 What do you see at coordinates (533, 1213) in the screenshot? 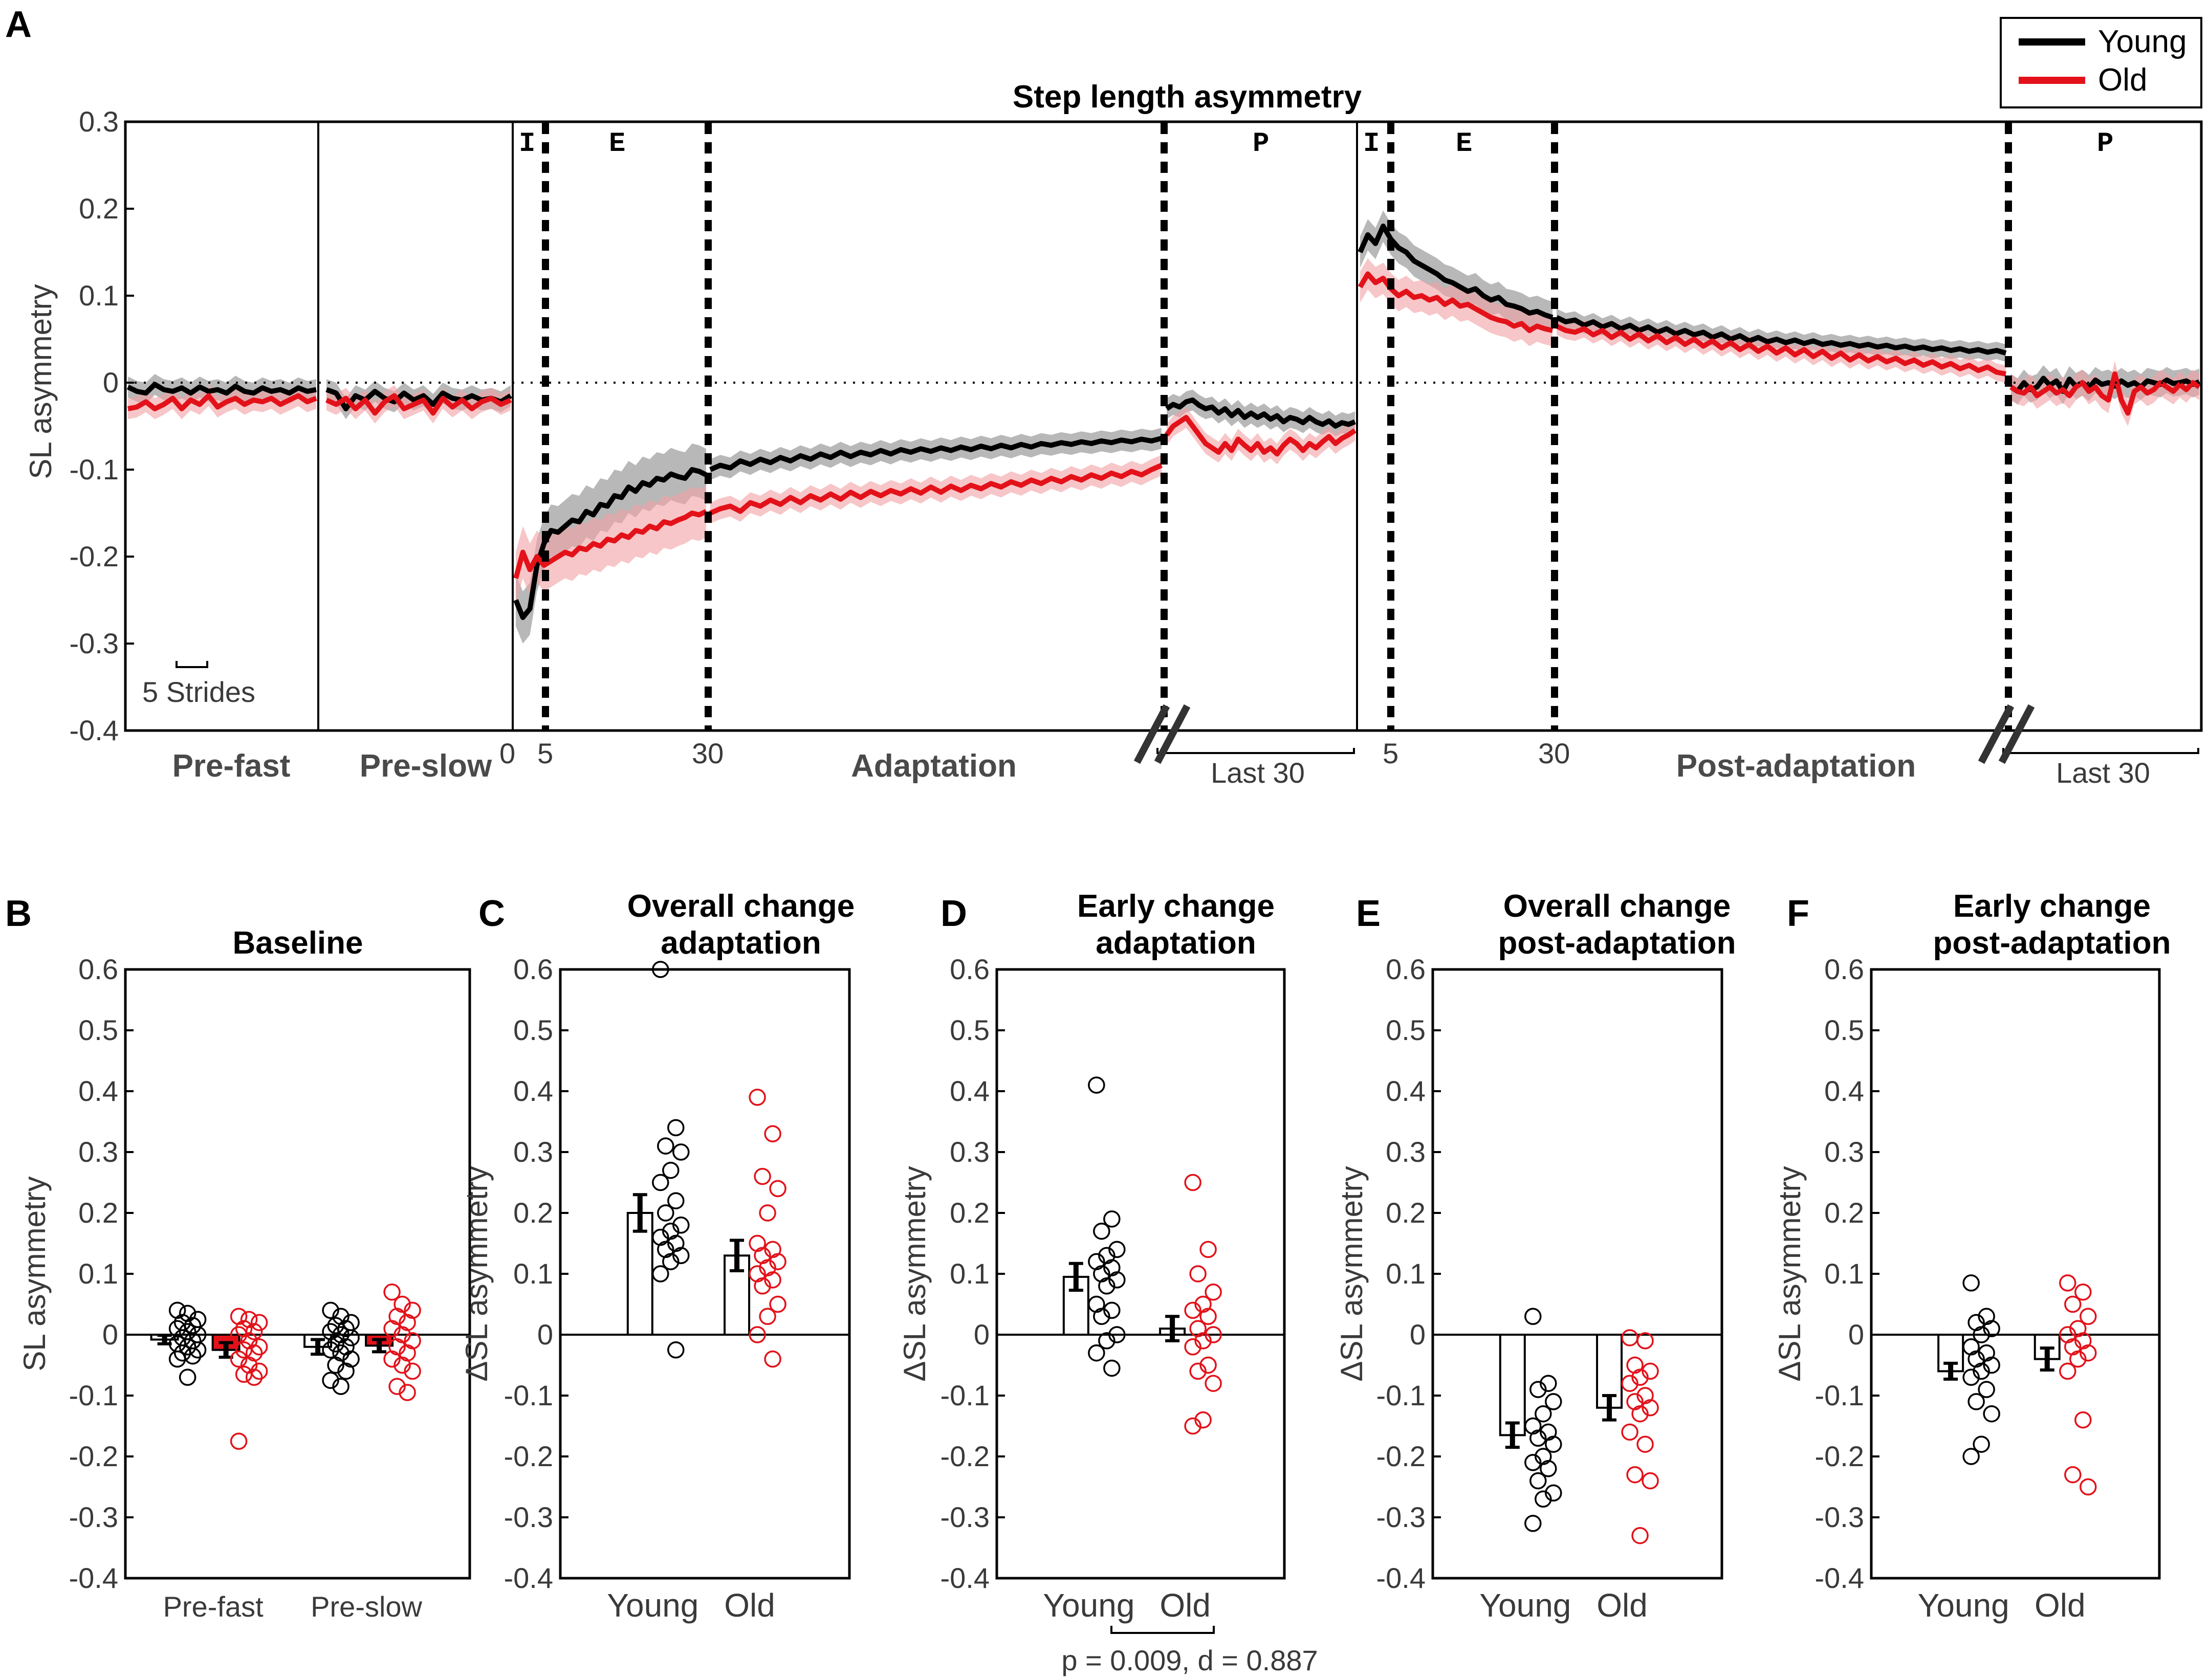
I see `panel-c-ytick: 0.2` at bounding box center [533, 1213].